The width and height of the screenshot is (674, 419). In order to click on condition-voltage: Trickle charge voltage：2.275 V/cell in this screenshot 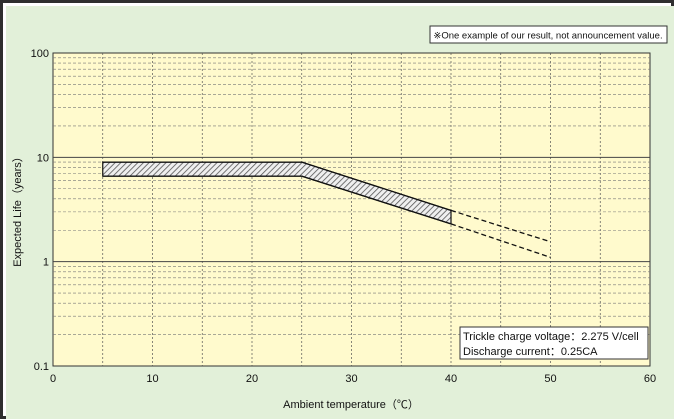, I will do `click(551, 337)`.